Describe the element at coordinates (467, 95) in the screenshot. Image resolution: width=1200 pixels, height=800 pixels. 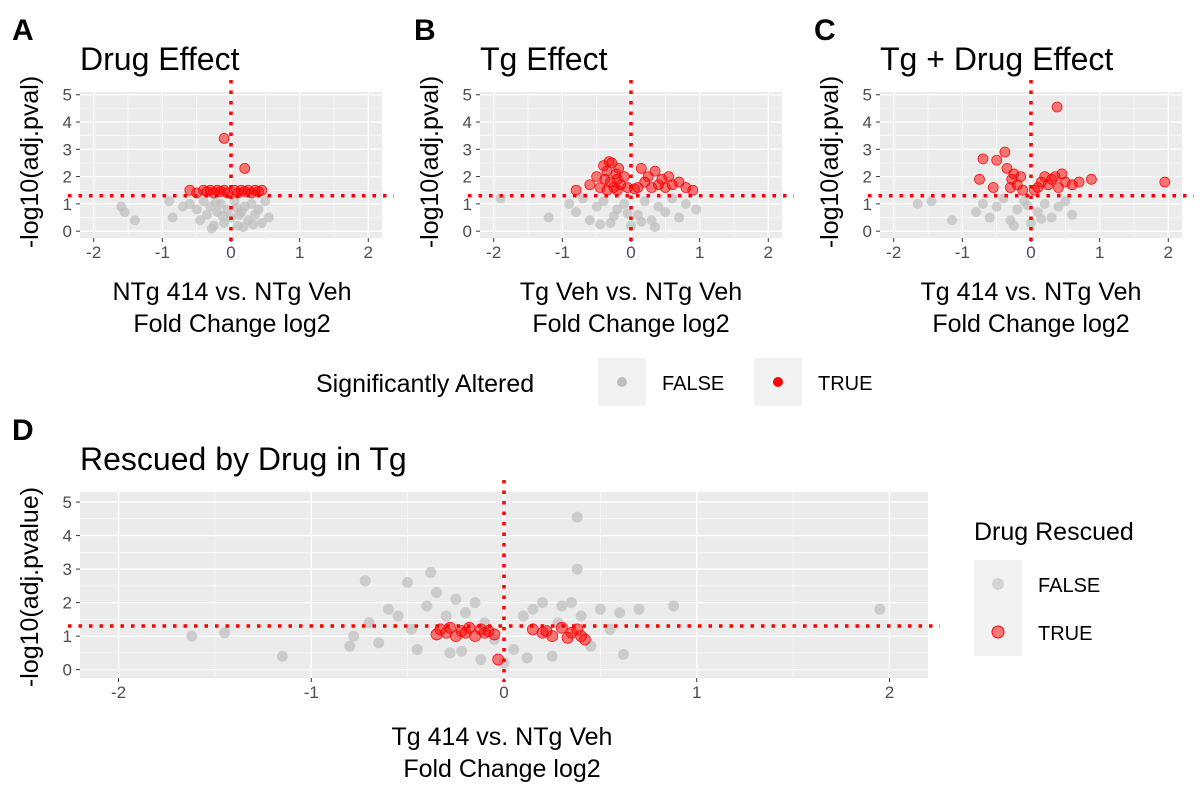
I see `y-tick-label: 5` at that location.